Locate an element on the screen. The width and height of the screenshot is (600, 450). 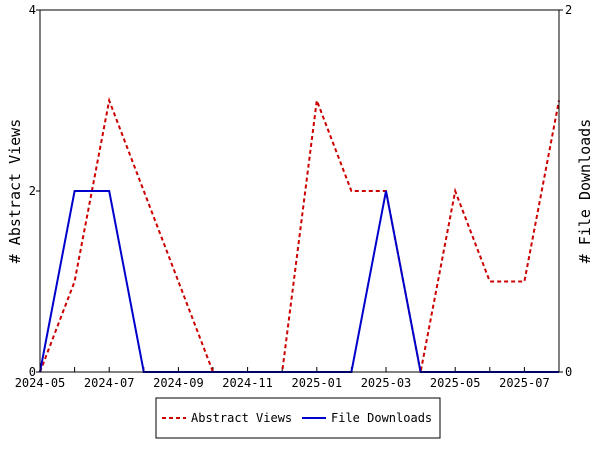
x-tick-label: 2024-05 is located at coordinates (40, 383).